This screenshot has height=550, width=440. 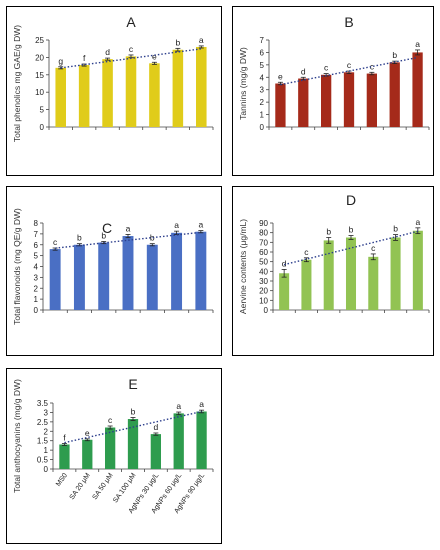 What do you see at coordinates (43, 441) in the screenshot?
I see `y-tick-label: 1.5` at bounding box center [43, 441].